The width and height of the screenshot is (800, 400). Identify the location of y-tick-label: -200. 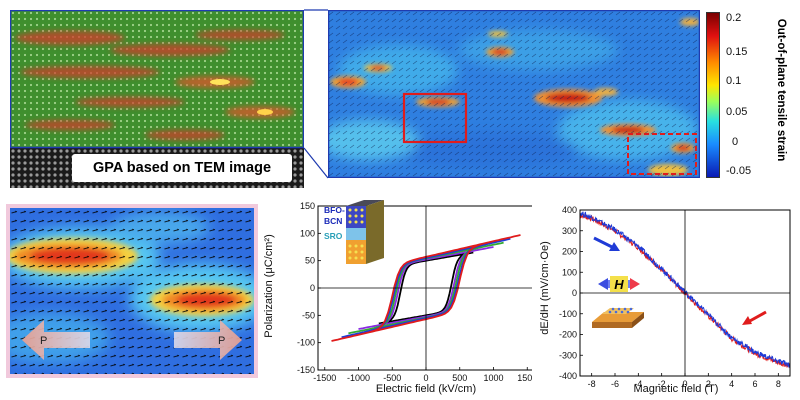
(568, 335).